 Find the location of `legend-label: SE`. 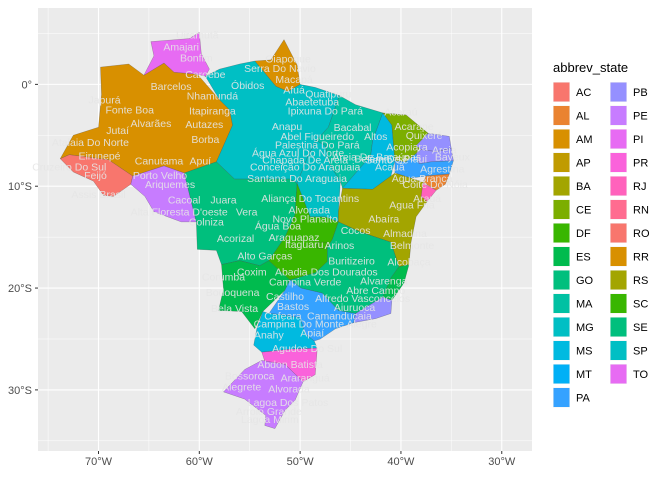

legend-label: SE is located at coordinates (640, 328).